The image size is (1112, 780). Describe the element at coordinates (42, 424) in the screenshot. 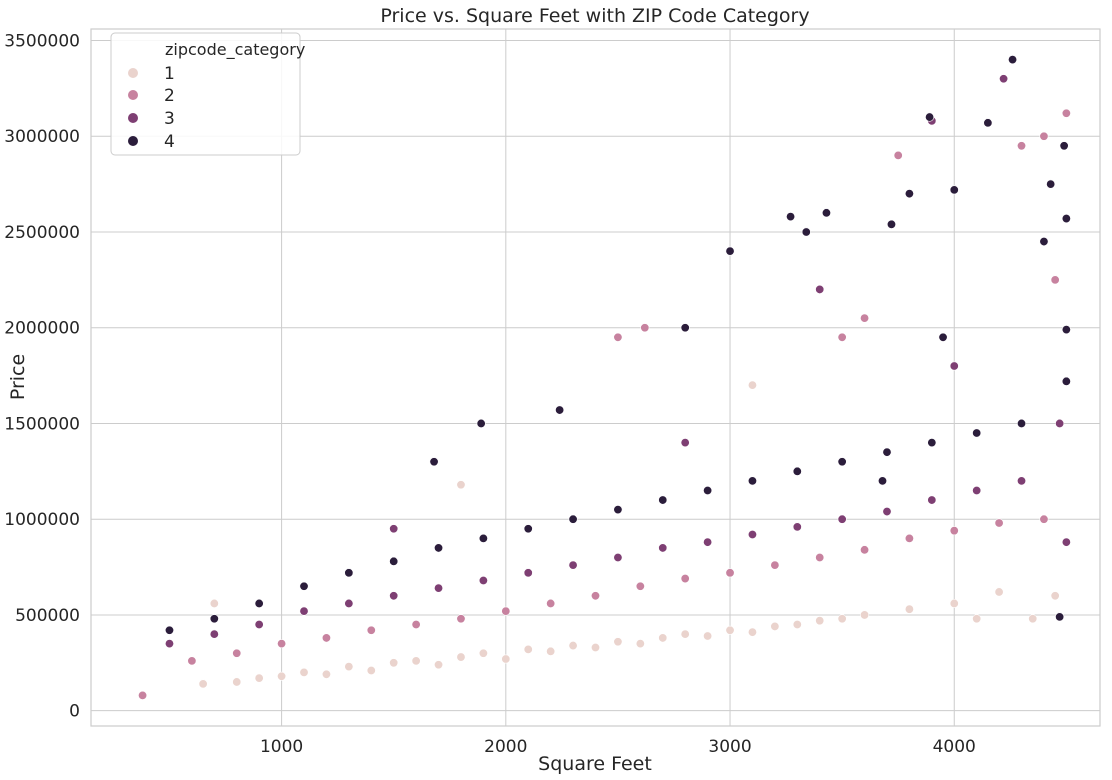

I see `y-tick-label: 1500000` at that location.